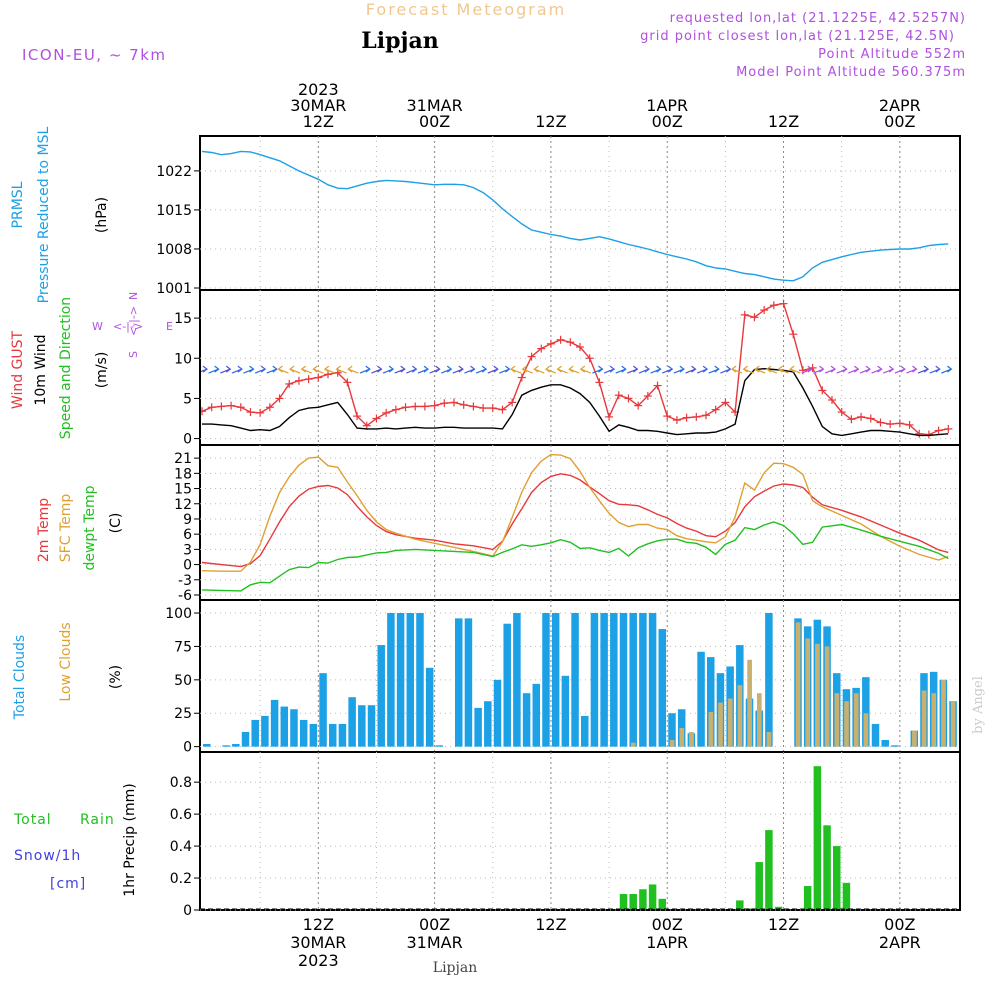 The image size is (1000, 1000). I want to click on top-time-label: 2023, so click(318, 89).